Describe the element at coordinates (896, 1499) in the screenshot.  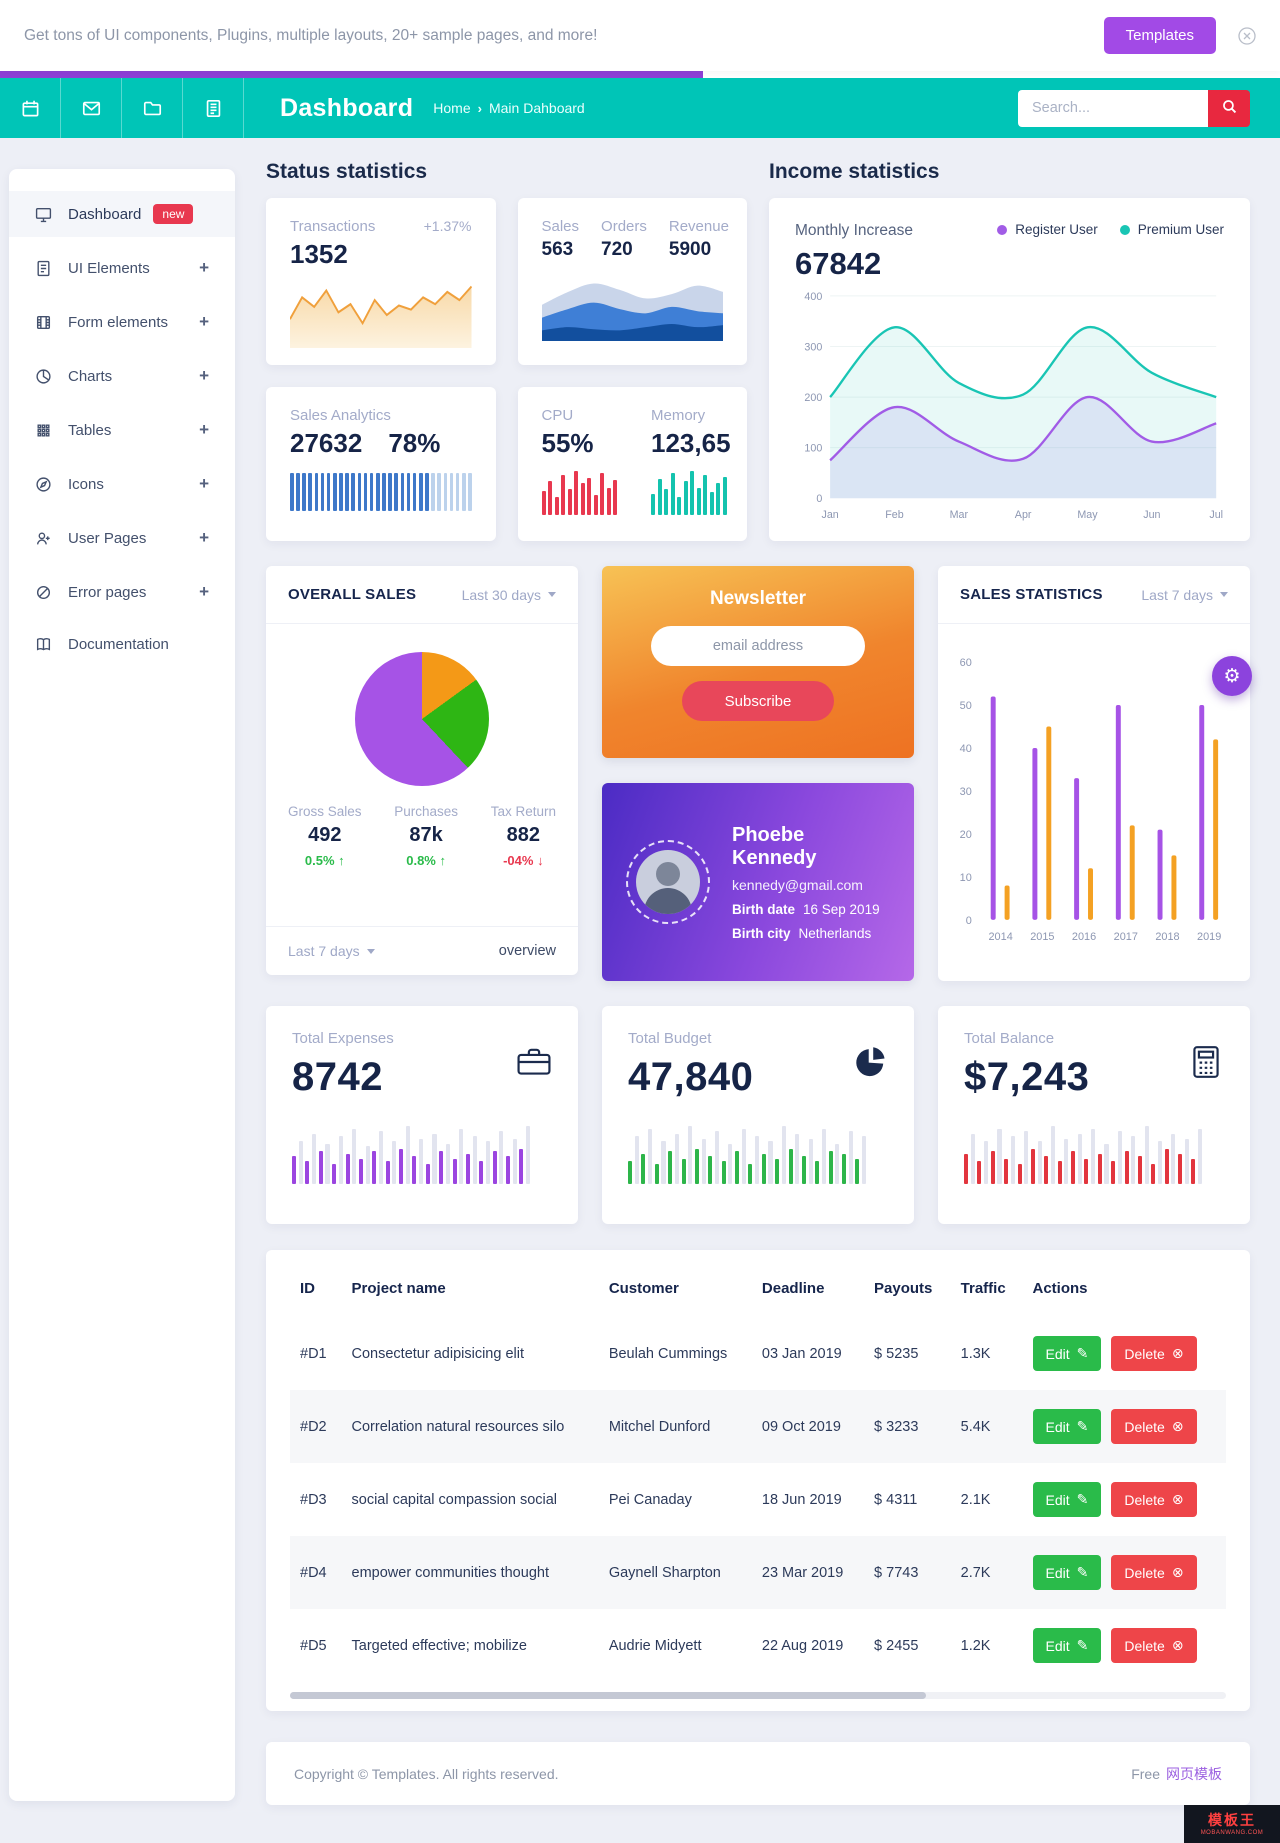
I see `cell-payout: $ 4311` at that location.